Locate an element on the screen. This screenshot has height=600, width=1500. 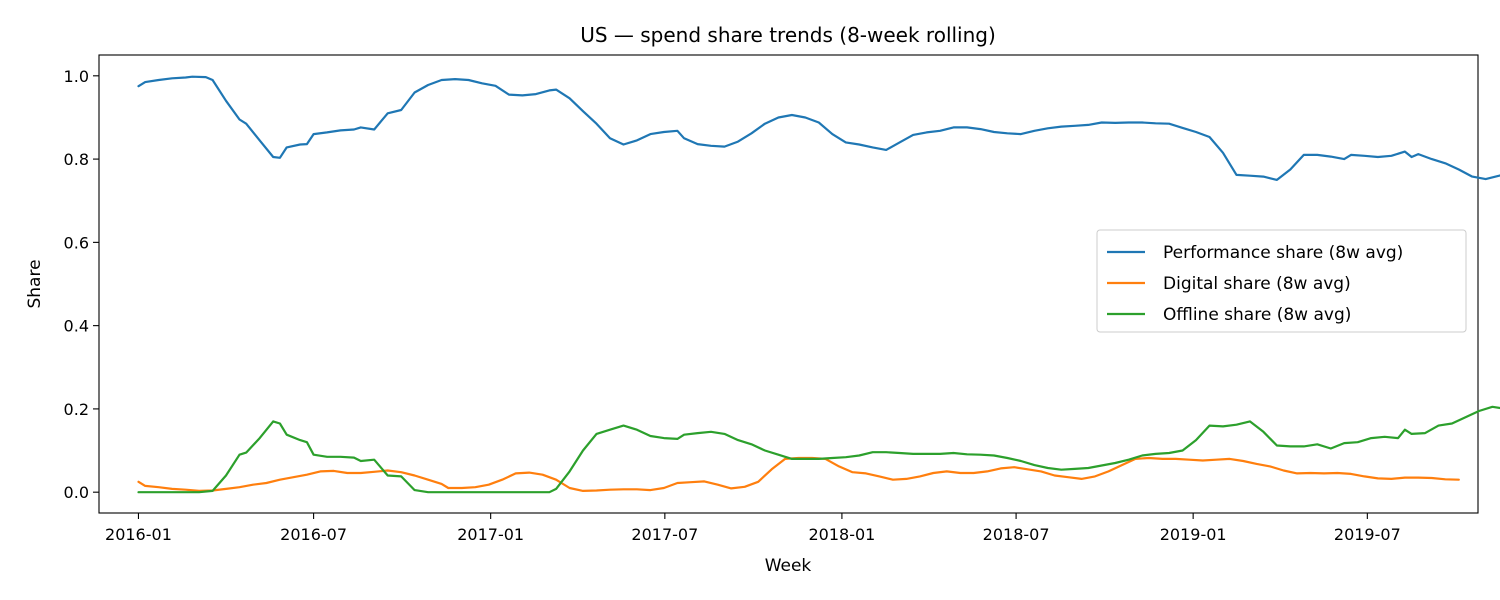
y-tick-label: 1.0 is located at coordinates (76, 76).